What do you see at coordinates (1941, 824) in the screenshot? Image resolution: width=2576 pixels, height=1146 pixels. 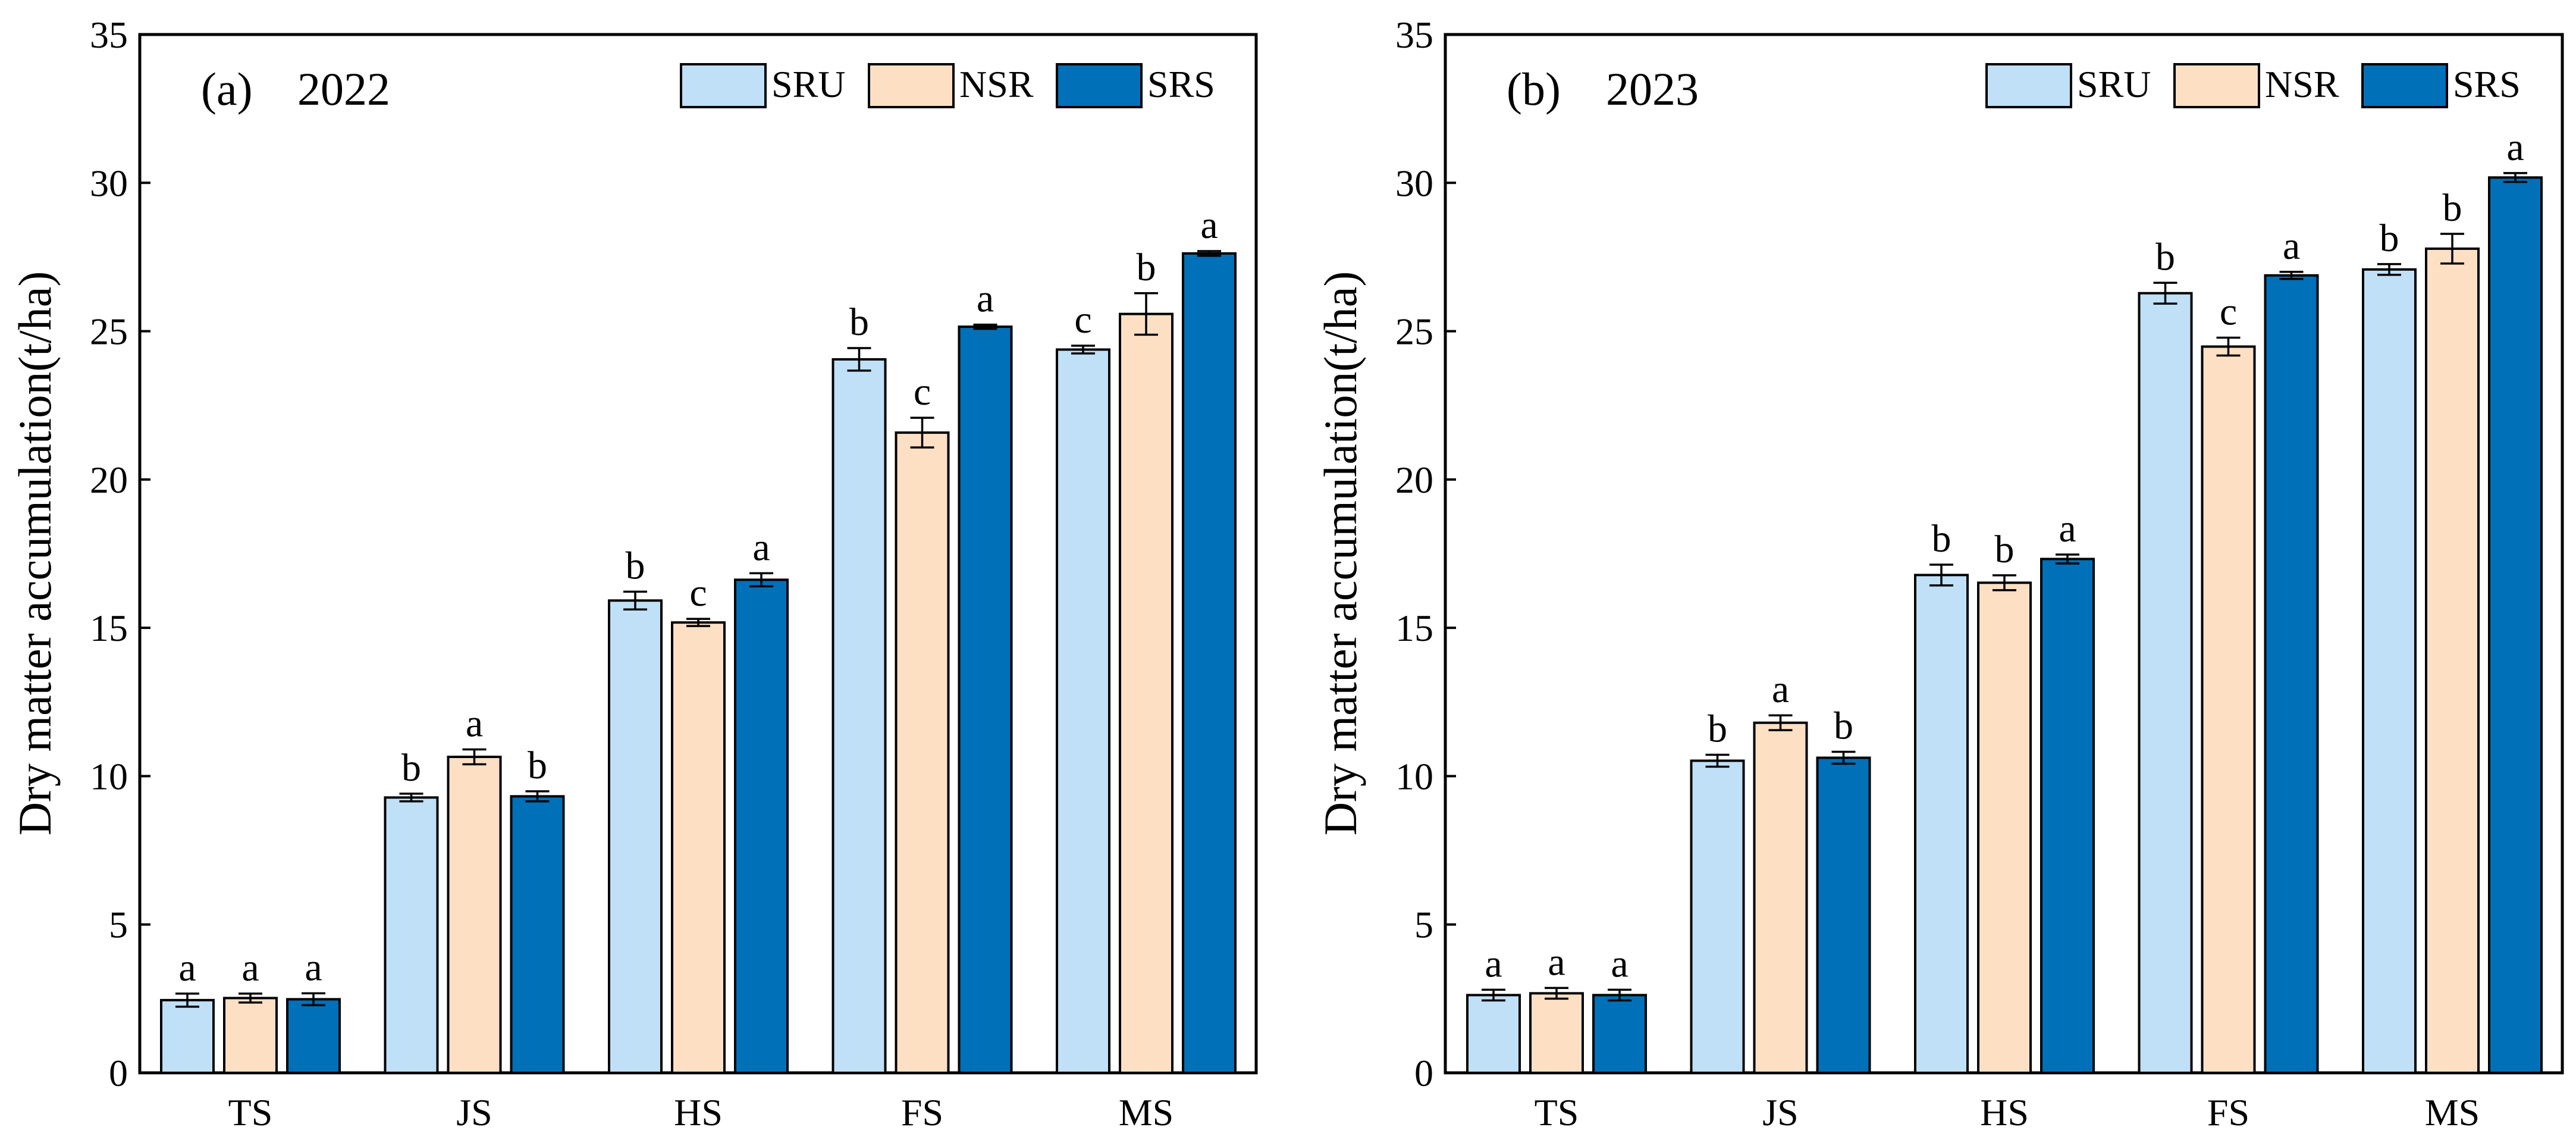 I see `bar-sru-hs` at bounding box center [1941, 824].